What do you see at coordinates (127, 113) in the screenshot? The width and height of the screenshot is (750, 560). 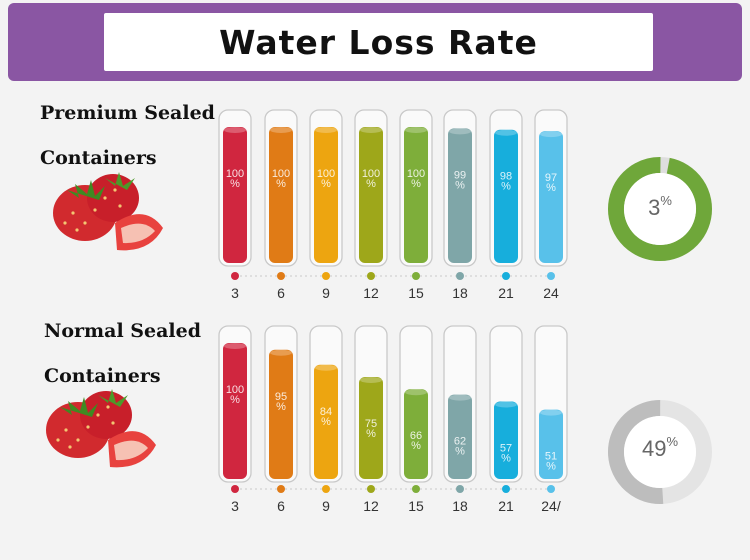 I see `premium-label-line1: Premium Sealed` at bounding box center [127, 113].